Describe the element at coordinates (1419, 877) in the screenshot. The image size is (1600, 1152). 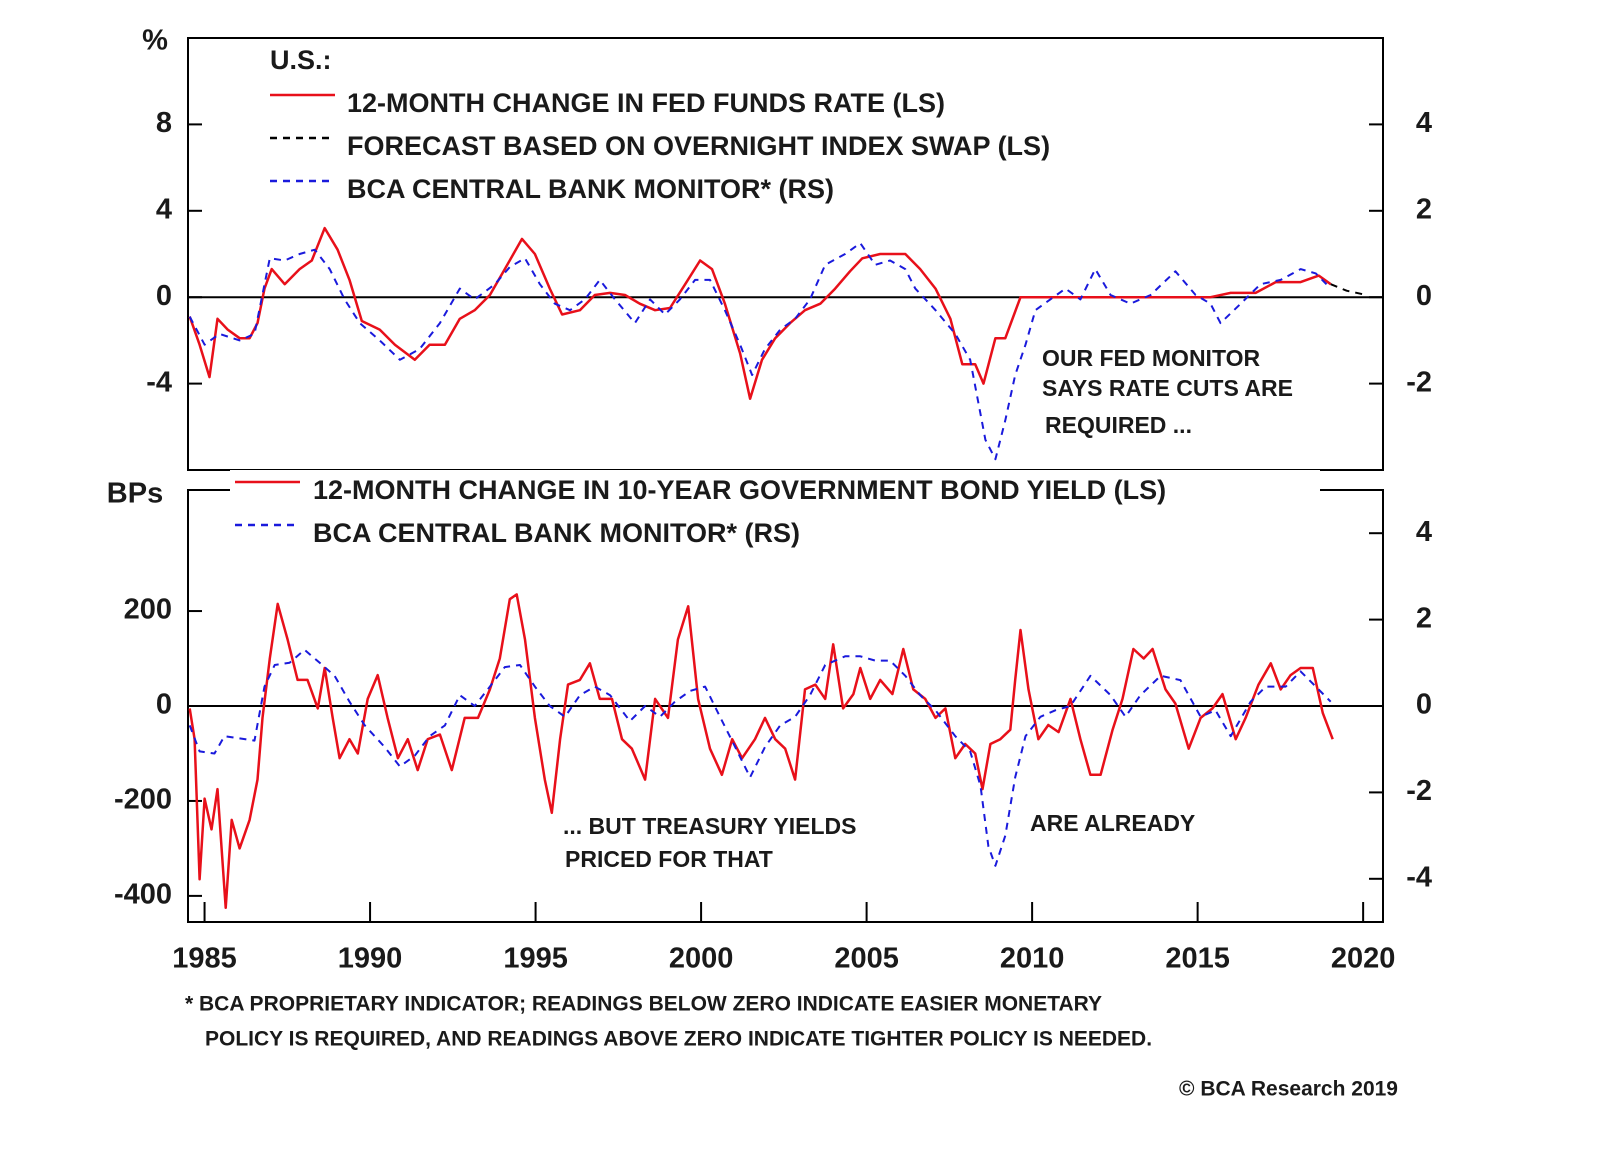
I see `y2-tick-label: -4` at that location.